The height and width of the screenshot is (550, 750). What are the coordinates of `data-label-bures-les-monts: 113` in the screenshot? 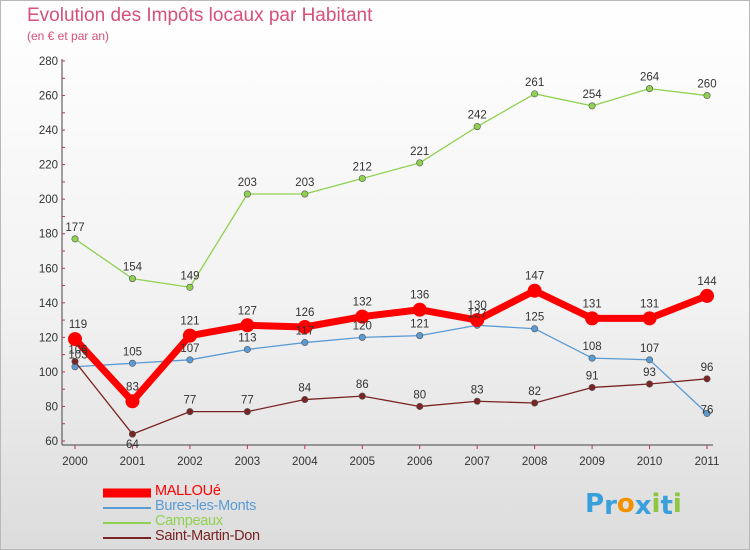 It's located at (247, 338).